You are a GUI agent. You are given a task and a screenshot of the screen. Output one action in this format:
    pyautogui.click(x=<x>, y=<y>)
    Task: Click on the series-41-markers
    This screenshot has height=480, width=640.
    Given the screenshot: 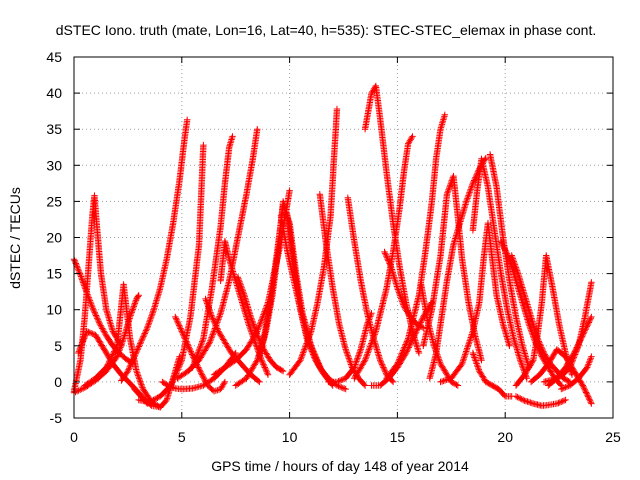 What is the action you would take?
    pyautogui.click(x=570, y=351)
    